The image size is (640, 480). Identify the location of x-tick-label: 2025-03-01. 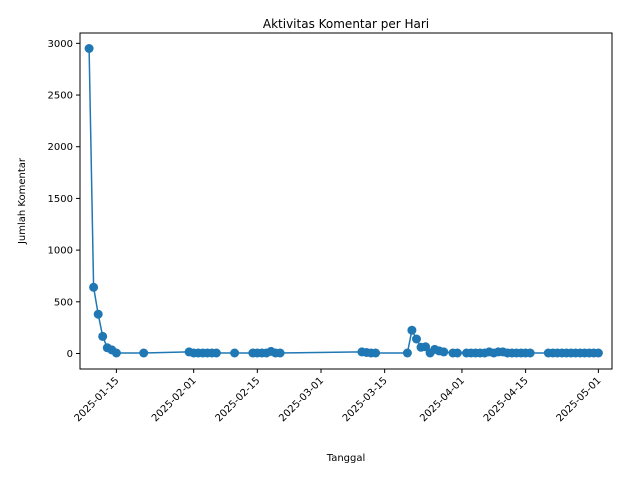
(301, 399).